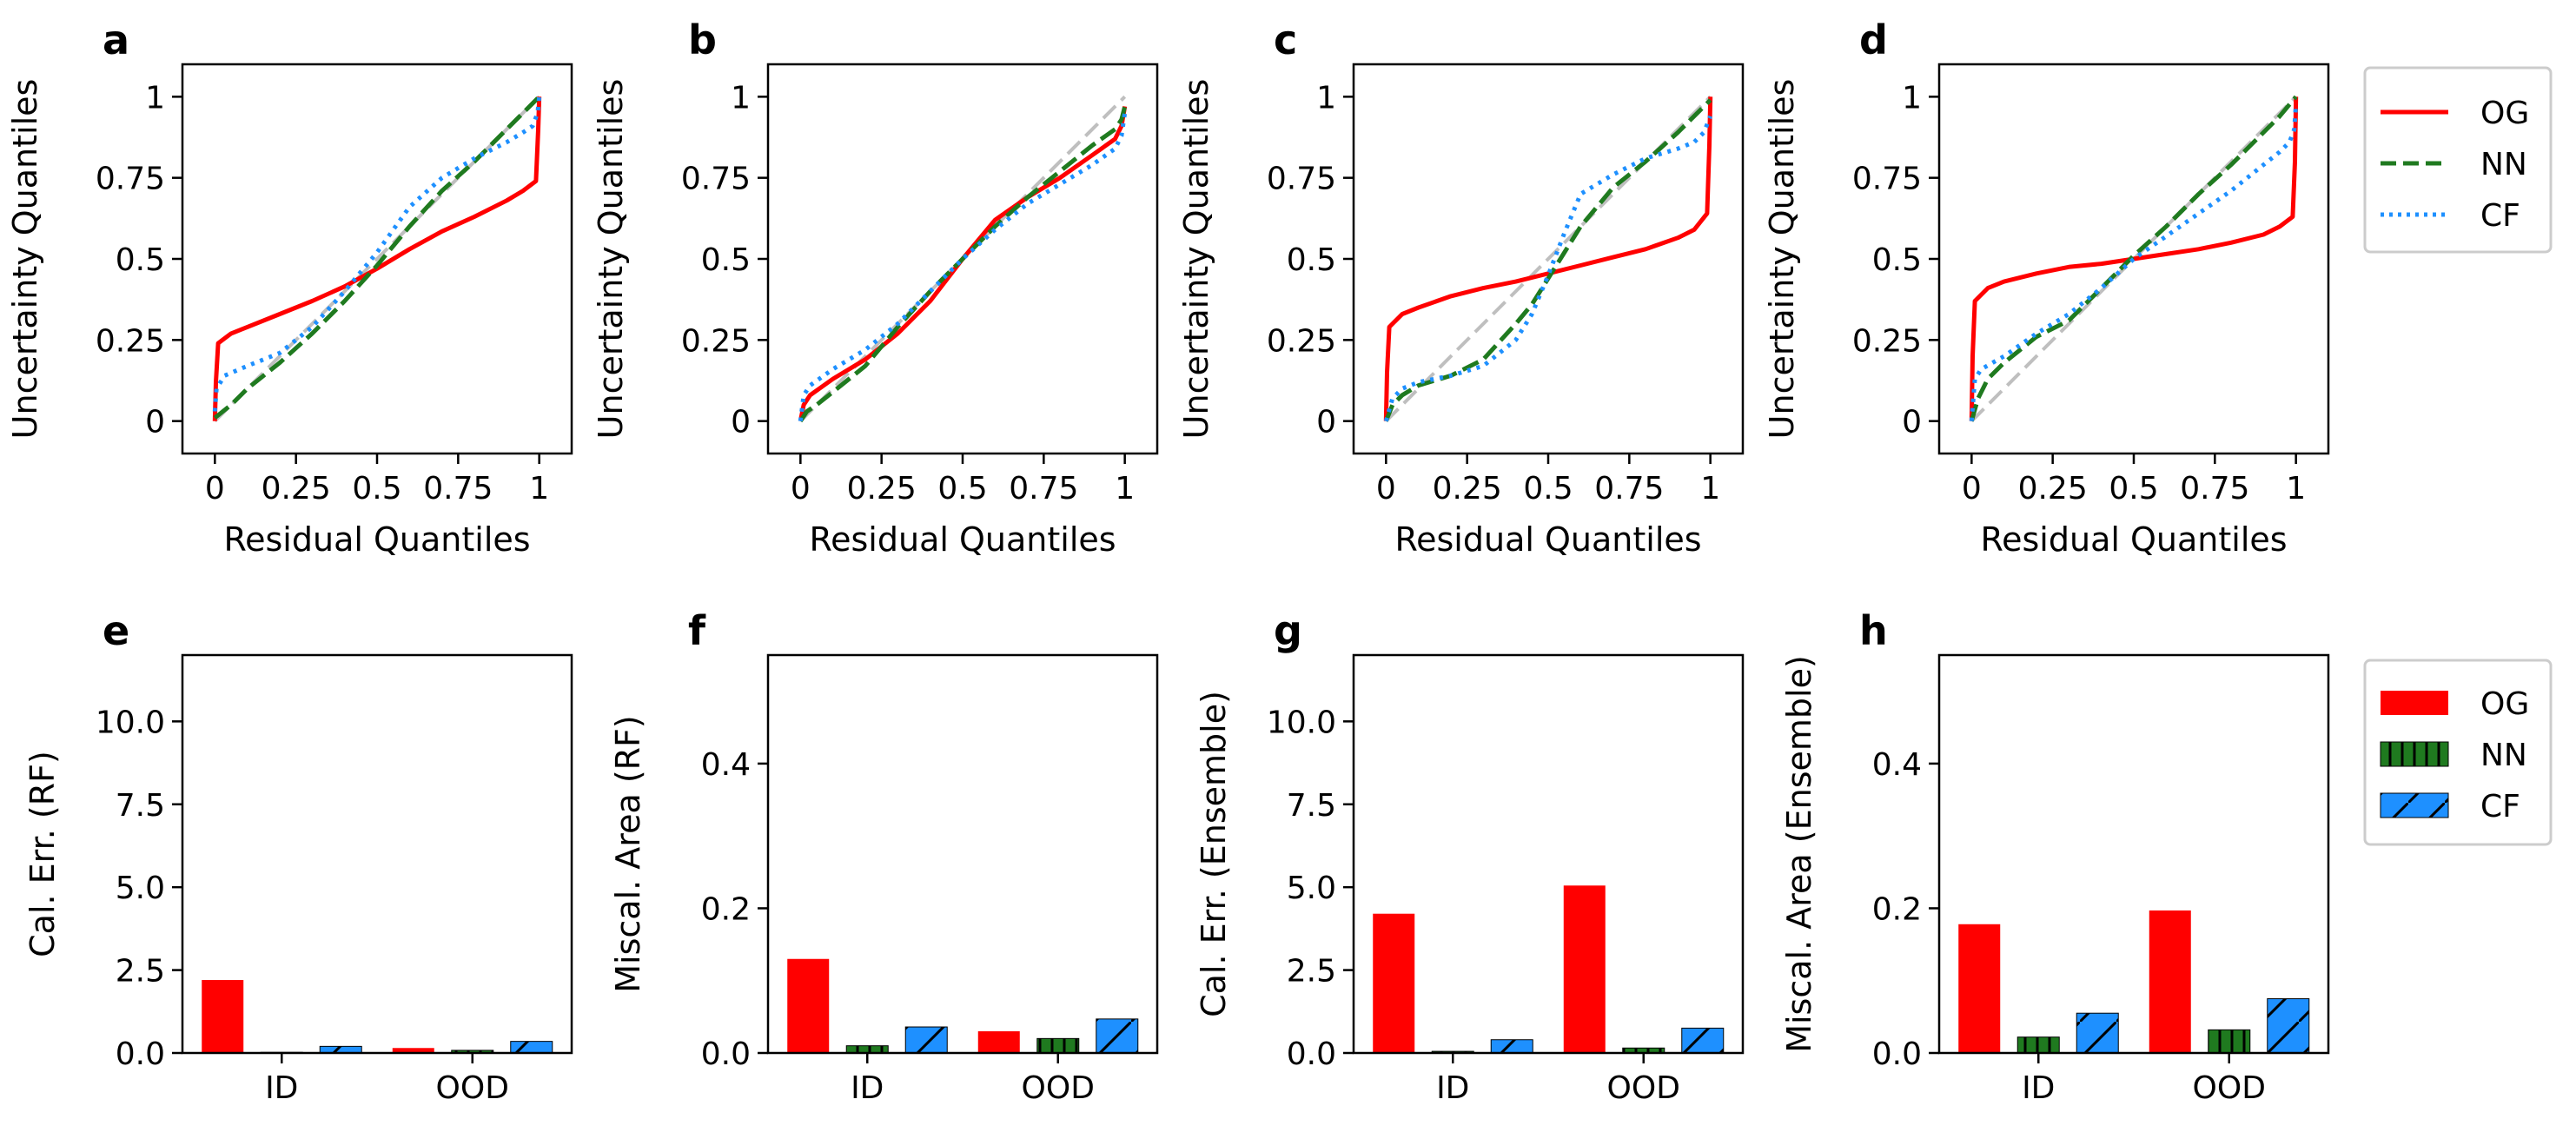 The image size is (2576, 1139). What do you see at coordinates (1058, 1046) in the screenshot?
I see `bar-nn-ood` at bounding box center [1058, 1046].